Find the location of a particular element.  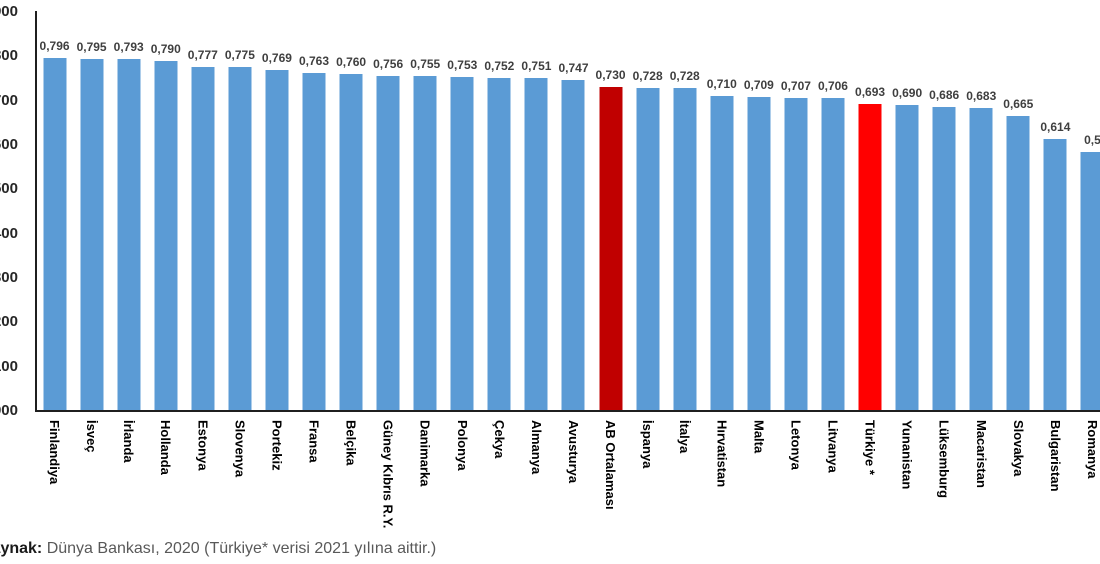

value-label: 0,730 is located at coordinates (610, 75).